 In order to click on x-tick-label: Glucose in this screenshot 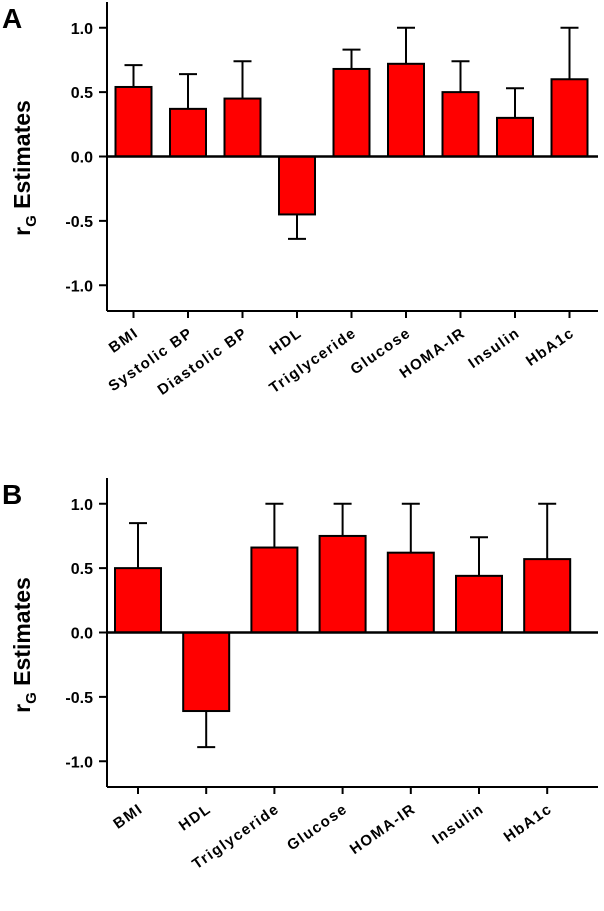, I will do `click(317, 827)`.